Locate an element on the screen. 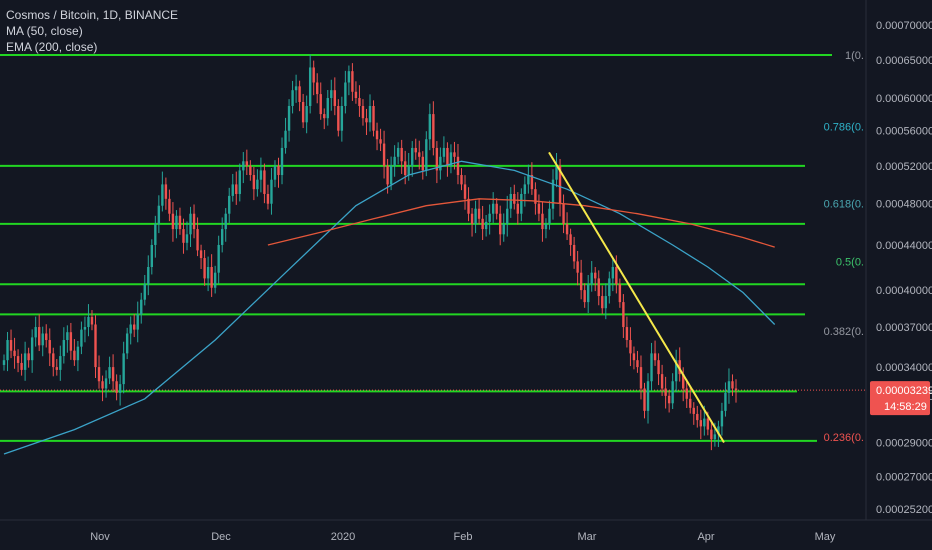  price-tick-label: 0.00044000 is located at coordinates (904, 246).